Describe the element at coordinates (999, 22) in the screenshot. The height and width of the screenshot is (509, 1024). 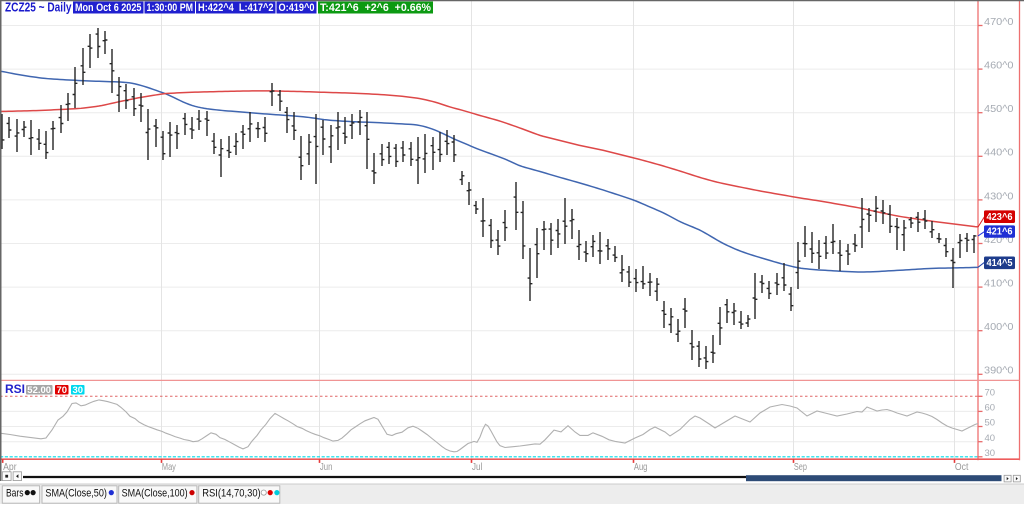
I see `svg-text: 470^0` at that location.